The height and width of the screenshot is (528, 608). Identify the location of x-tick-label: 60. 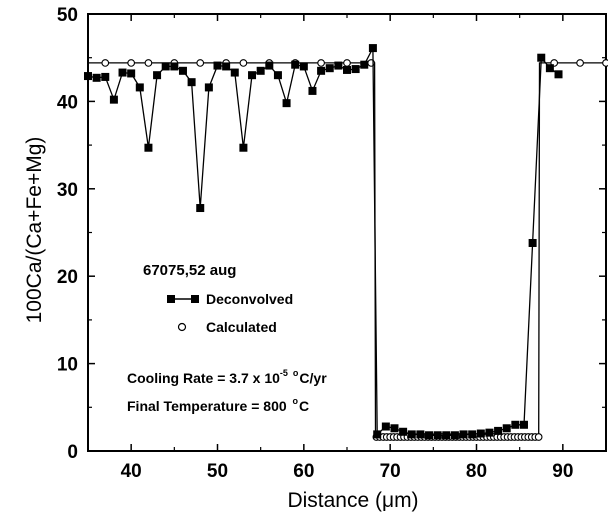
(303, 471).